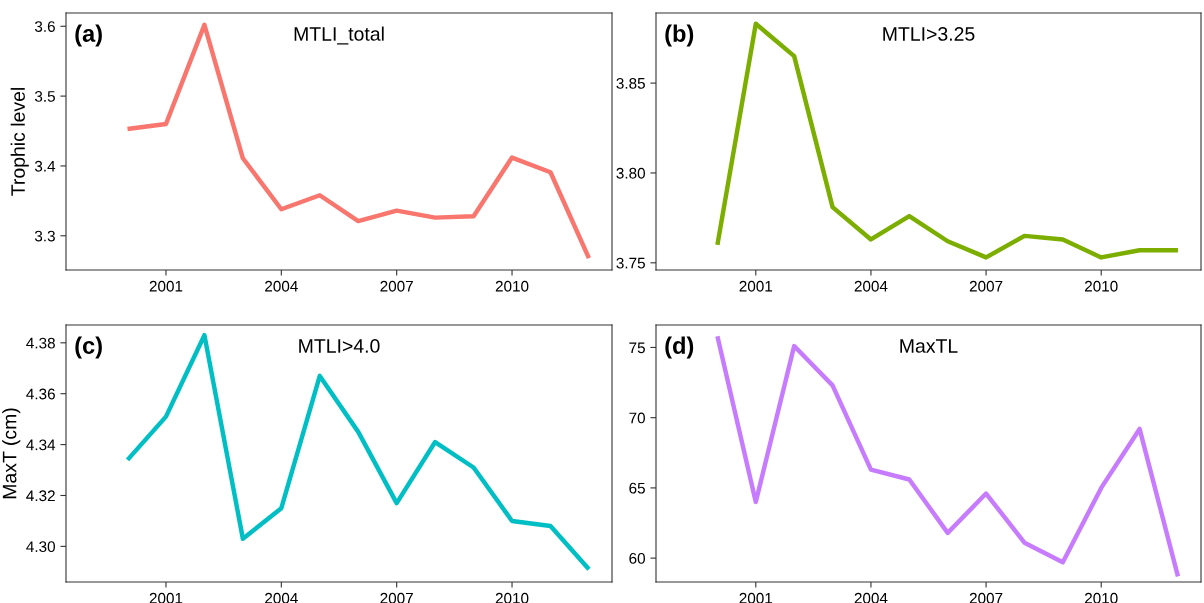 Image resolution: width=1204 pixels, height=603 pixels. Describe the element at coordinates (630, 173) in the screenshot. I see `y-tick-label: 3.80` at that location.